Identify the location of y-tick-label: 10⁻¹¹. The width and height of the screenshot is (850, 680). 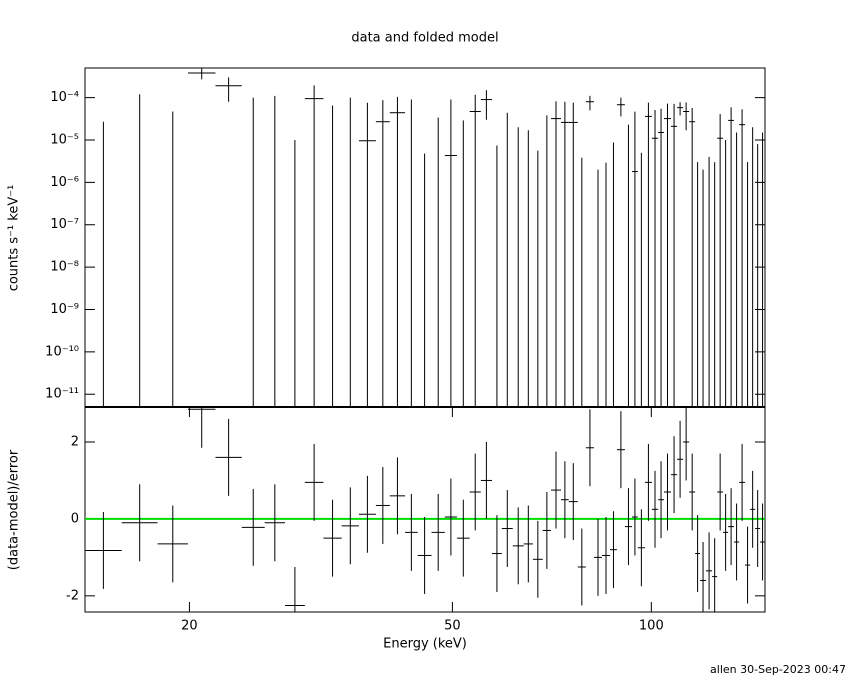
(62, 394).